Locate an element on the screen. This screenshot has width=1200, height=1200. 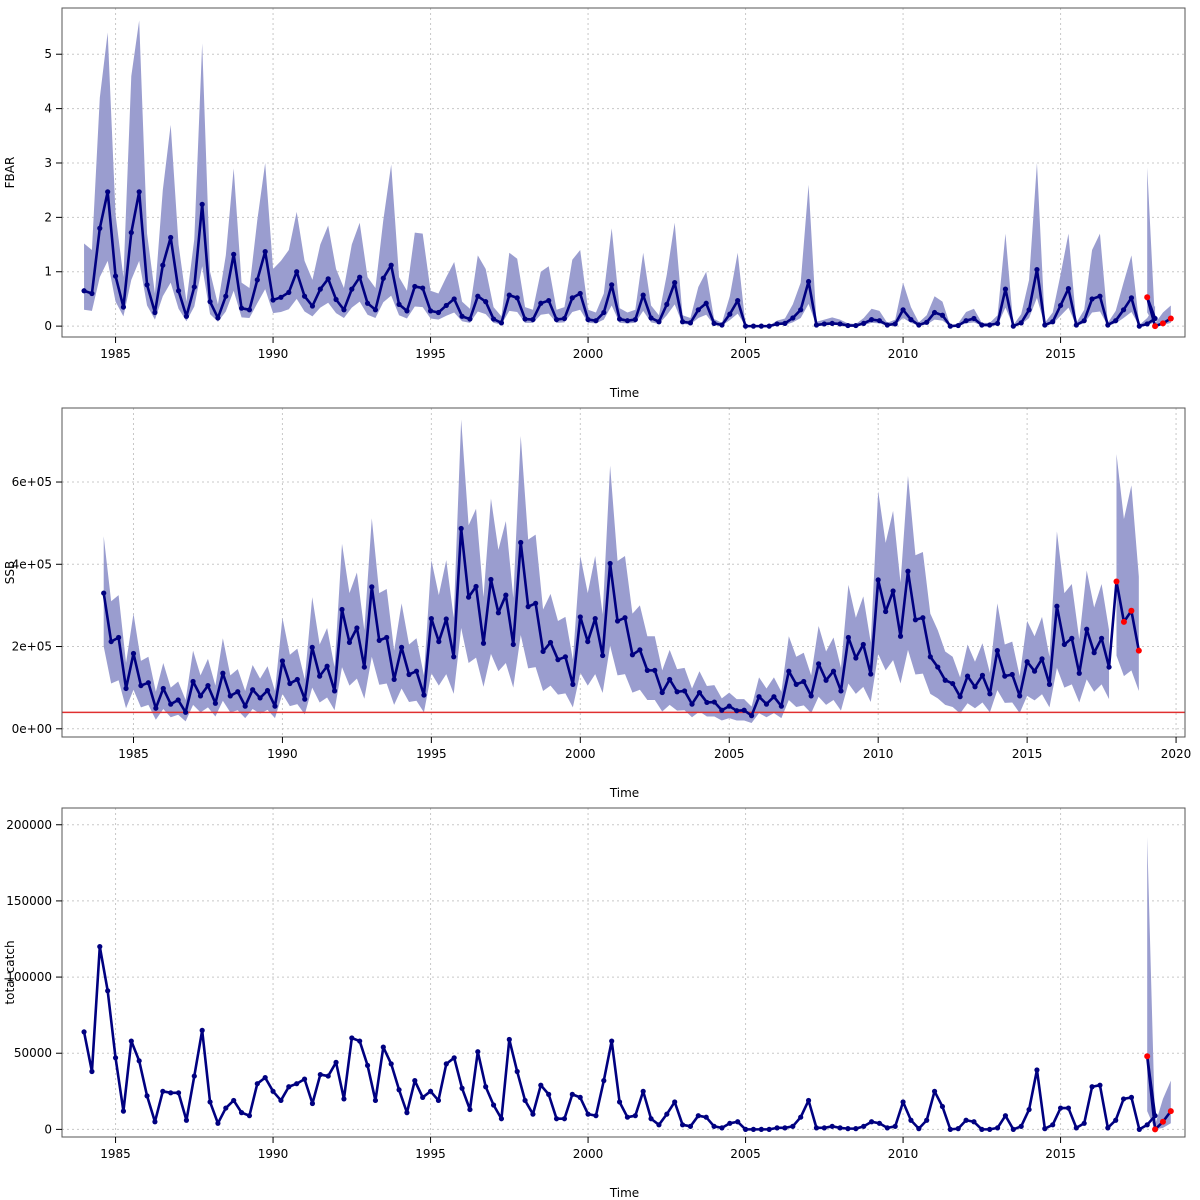
x-tick-label: 1985 is located at coordinates (115, 1154).